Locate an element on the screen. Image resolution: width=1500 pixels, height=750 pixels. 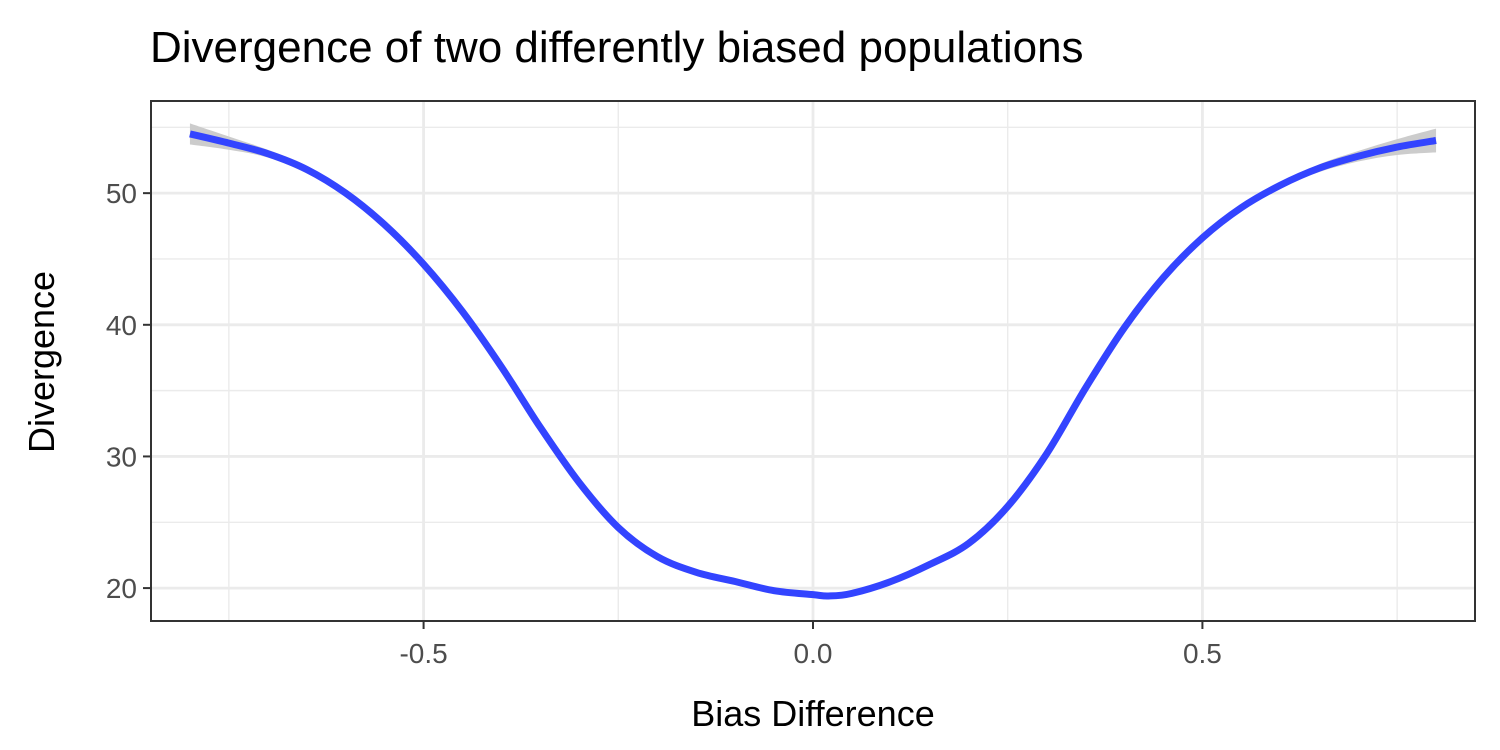
x-tick-label-2: 0.5 is located at coordinates (1202, 653).